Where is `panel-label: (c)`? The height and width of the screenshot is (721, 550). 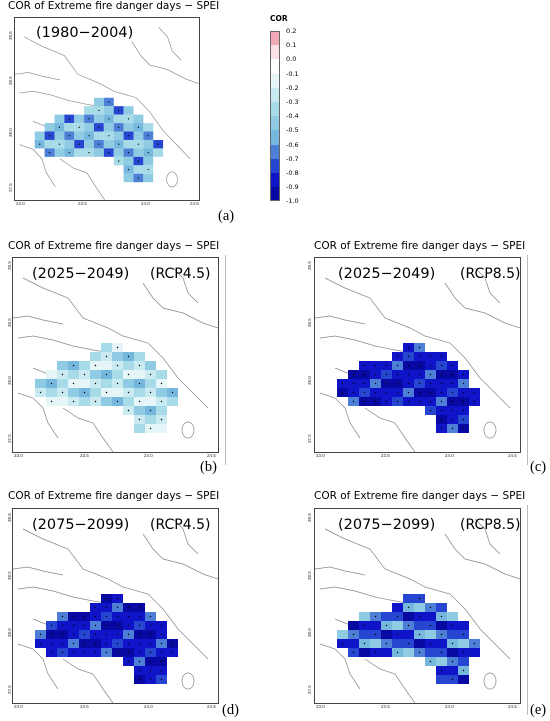
panel-label: (c) is located at coordinates (538, 467).